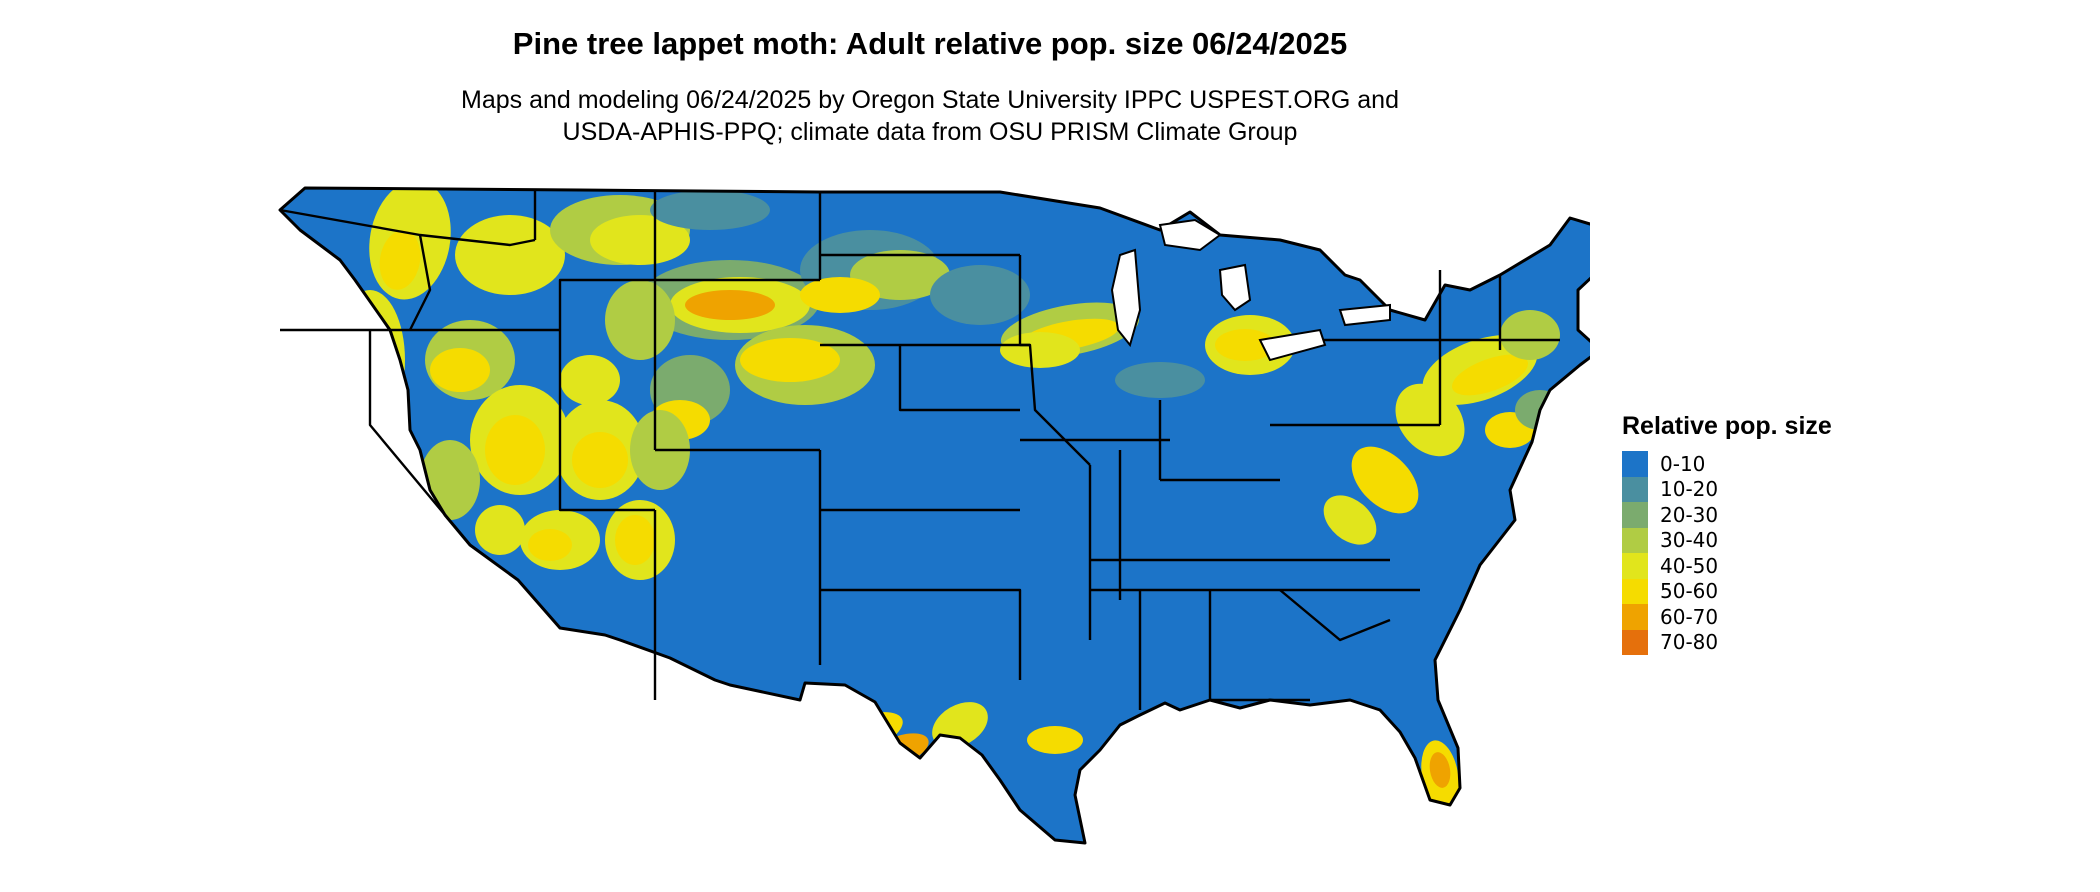 The height and width of the screenshot is (892, 2100). What do you see at coordinates (1689, 616) in the screenshot?
I see `legend-label: 60-70` at bounding box center [1689, 616].